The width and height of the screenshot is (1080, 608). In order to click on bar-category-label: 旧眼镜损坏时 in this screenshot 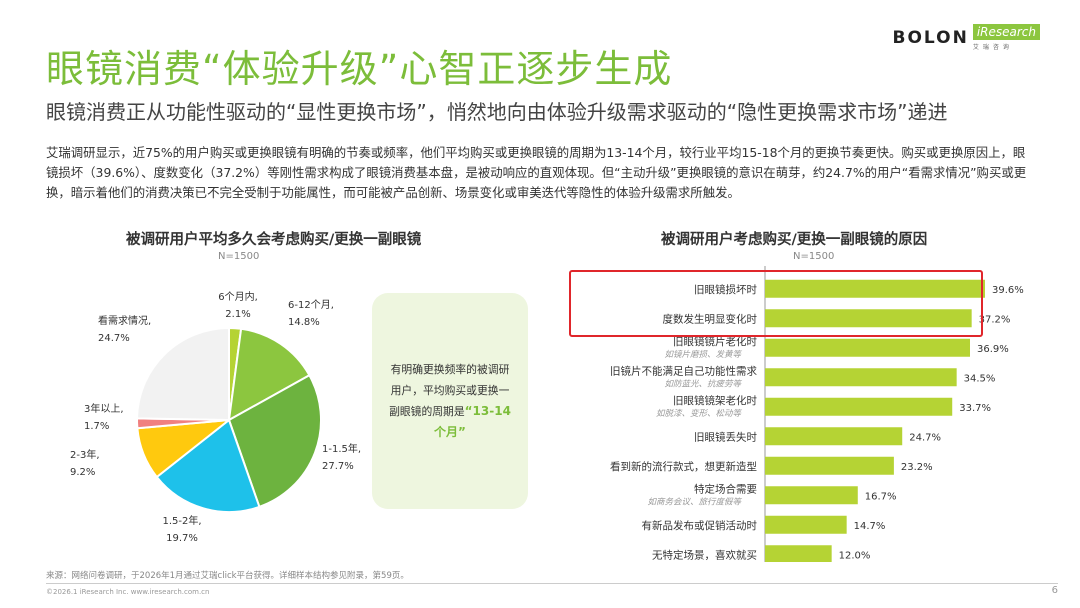, I will do `click(725, 289)`.